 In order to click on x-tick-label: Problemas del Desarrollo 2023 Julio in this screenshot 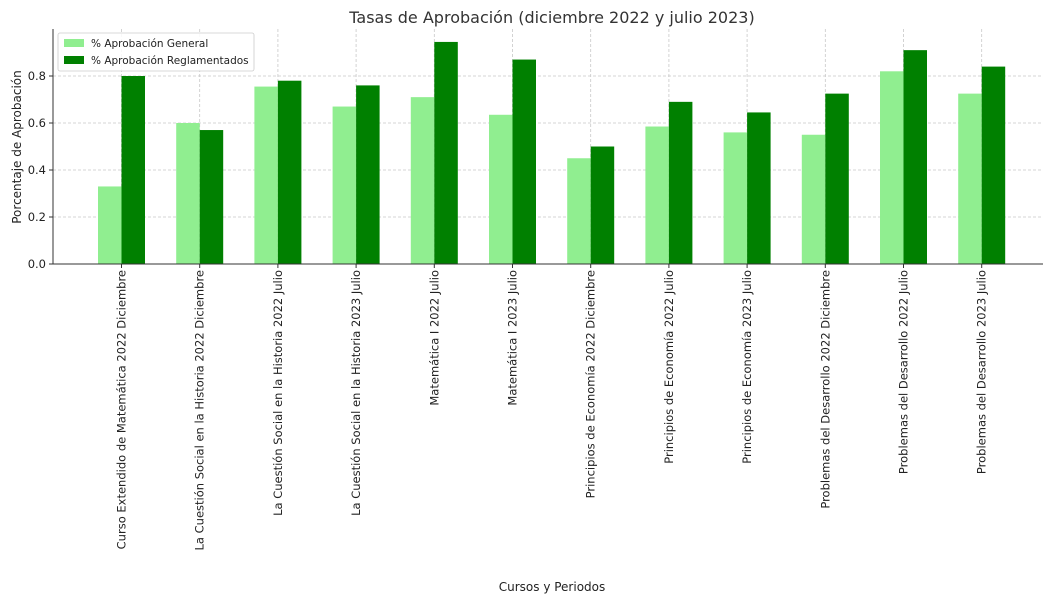, I will do `click(982, 372)`.